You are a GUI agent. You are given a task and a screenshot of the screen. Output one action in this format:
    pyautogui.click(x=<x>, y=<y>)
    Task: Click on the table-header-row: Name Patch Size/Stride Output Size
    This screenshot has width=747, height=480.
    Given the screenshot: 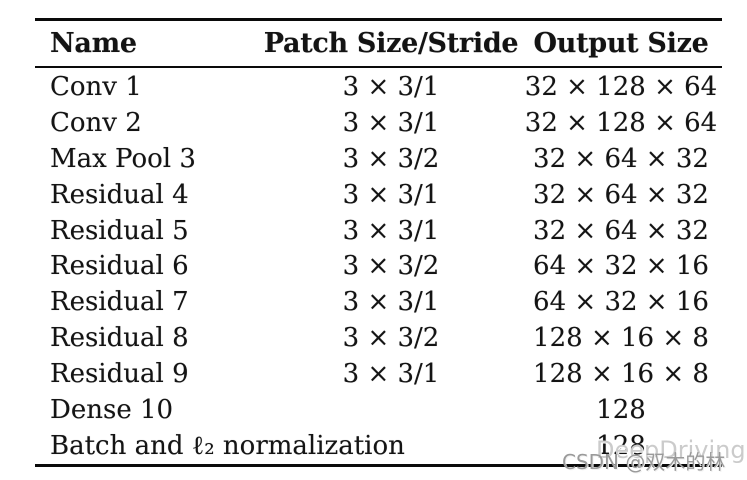 What is the action you would take?
    pyautogui.click(x=378, y=43)
    